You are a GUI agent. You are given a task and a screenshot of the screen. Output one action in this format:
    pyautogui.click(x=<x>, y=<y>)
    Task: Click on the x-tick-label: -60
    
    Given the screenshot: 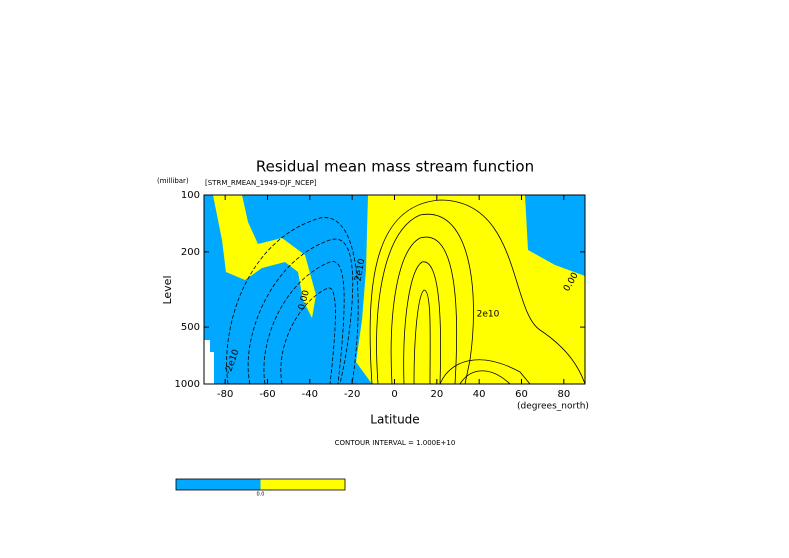 What is the action you would take?
    pyautogui.click(x=267, y=394)
    